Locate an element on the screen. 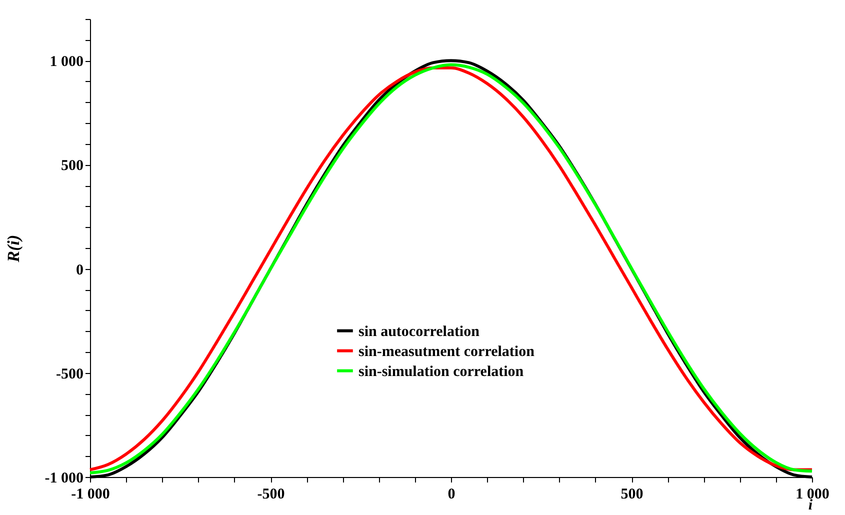 Image resolution: width=845 pixels, height=515 pixels. y-tick-label: 1 000 is located at coordinates (67, 62).